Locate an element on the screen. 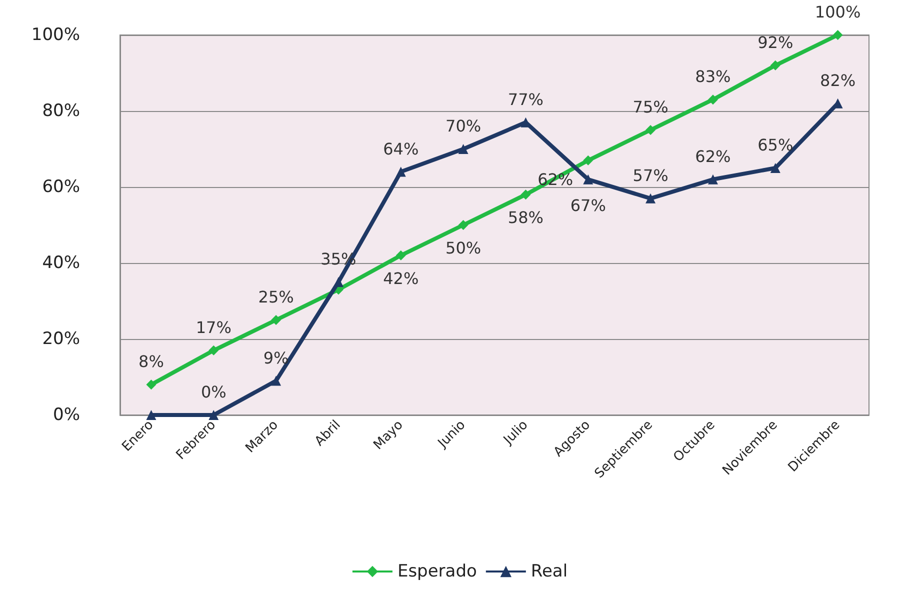  data-label: 64% is located at coordinates (401, 148).